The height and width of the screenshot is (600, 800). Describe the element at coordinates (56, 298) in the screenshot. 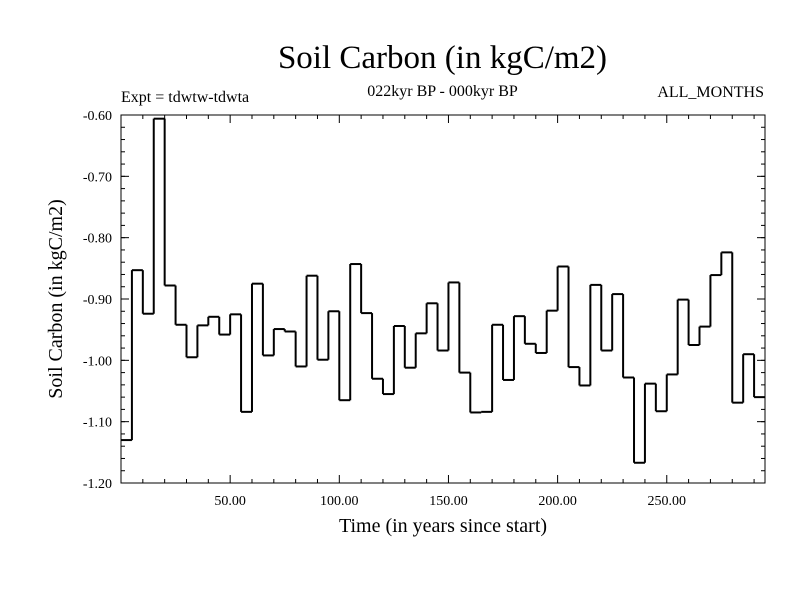

I see `y-axis-label: Soil Carbon (in kgC/m2)` at that location.